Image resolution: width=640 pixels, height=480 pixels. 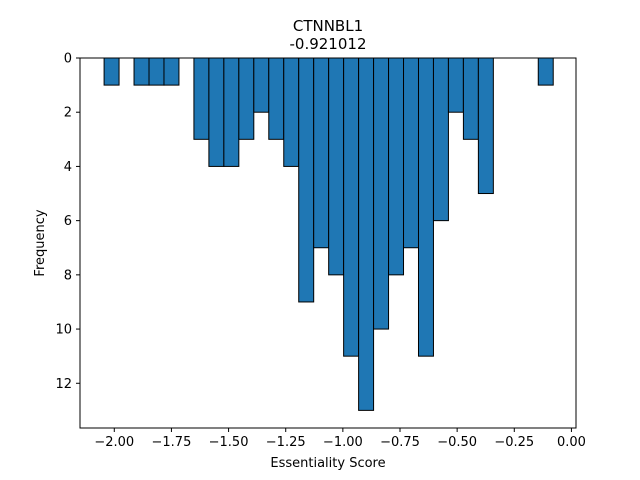 What do you see at coordinates (63, 330) in the screenshot?
I see `y-tick-label: 10` at bounding box center [63, 330].